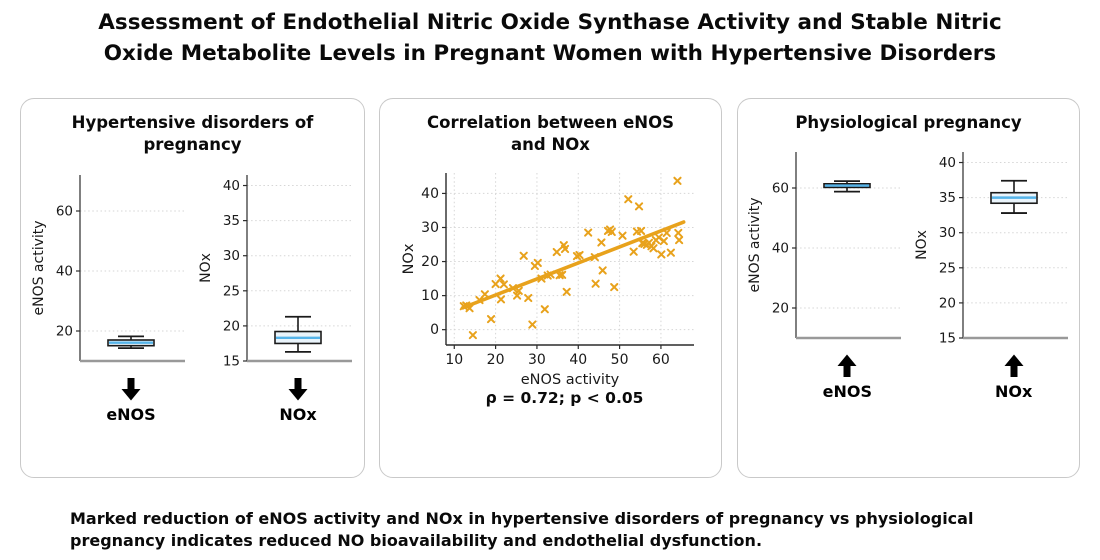 The image size is (1100, 560). I want to click on nox-hypertensive-boxplot-chart: 15 20 25 30 35 40 NOx, so click(275, 270).